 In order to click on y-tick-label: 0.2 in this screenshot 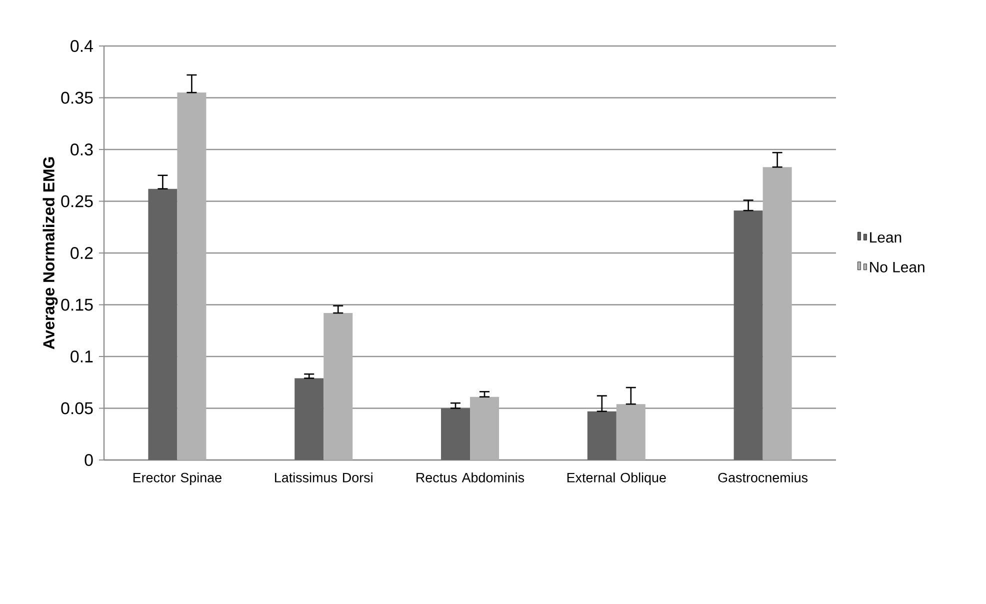, I will do `click(81, 252)`.